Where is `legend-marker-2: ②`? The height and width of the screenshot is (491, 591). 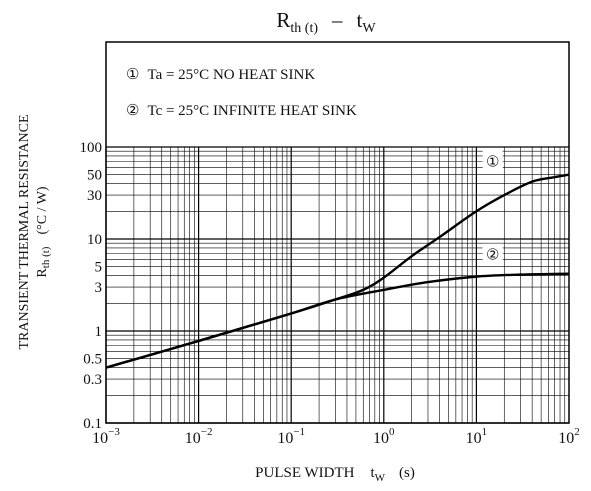 legend-marker-2: ② is located at coordinates (132, 111).